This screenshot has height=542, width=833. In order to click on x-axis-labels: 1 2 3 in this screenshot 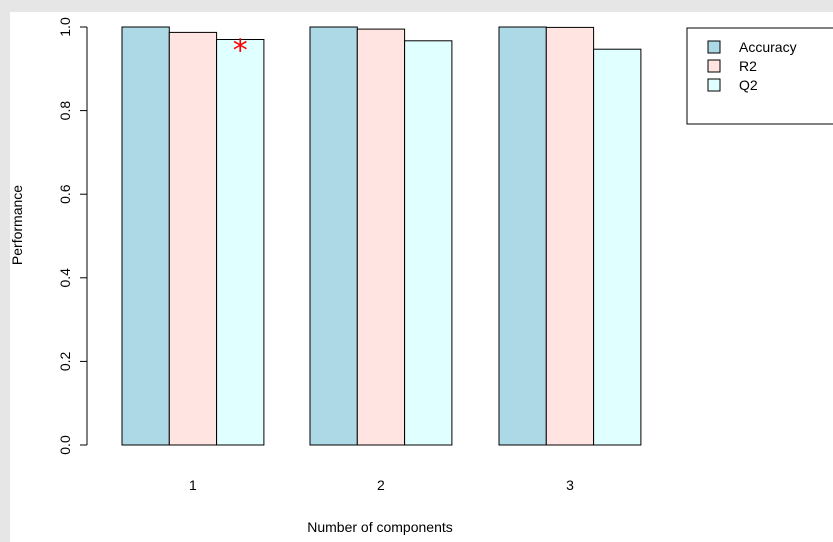, I will do `click(381, 485)`.